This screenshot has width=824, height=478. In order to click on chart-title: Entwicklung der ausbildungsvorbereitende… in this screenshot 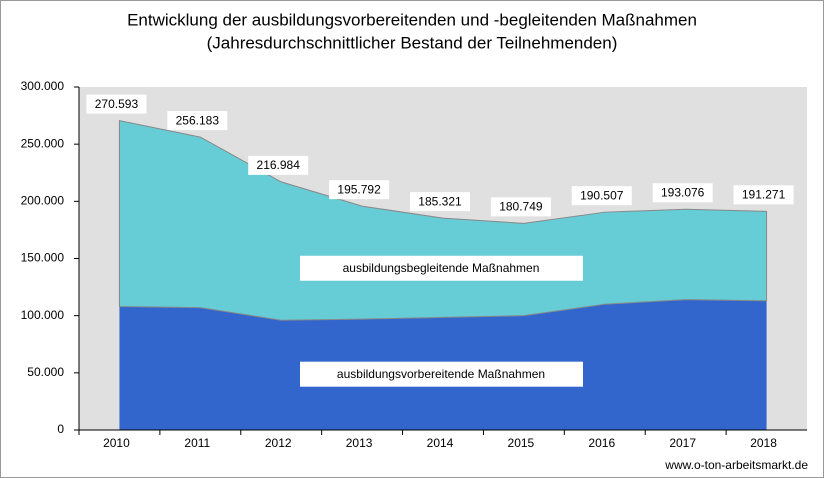, I will do `click(412, 19)`.